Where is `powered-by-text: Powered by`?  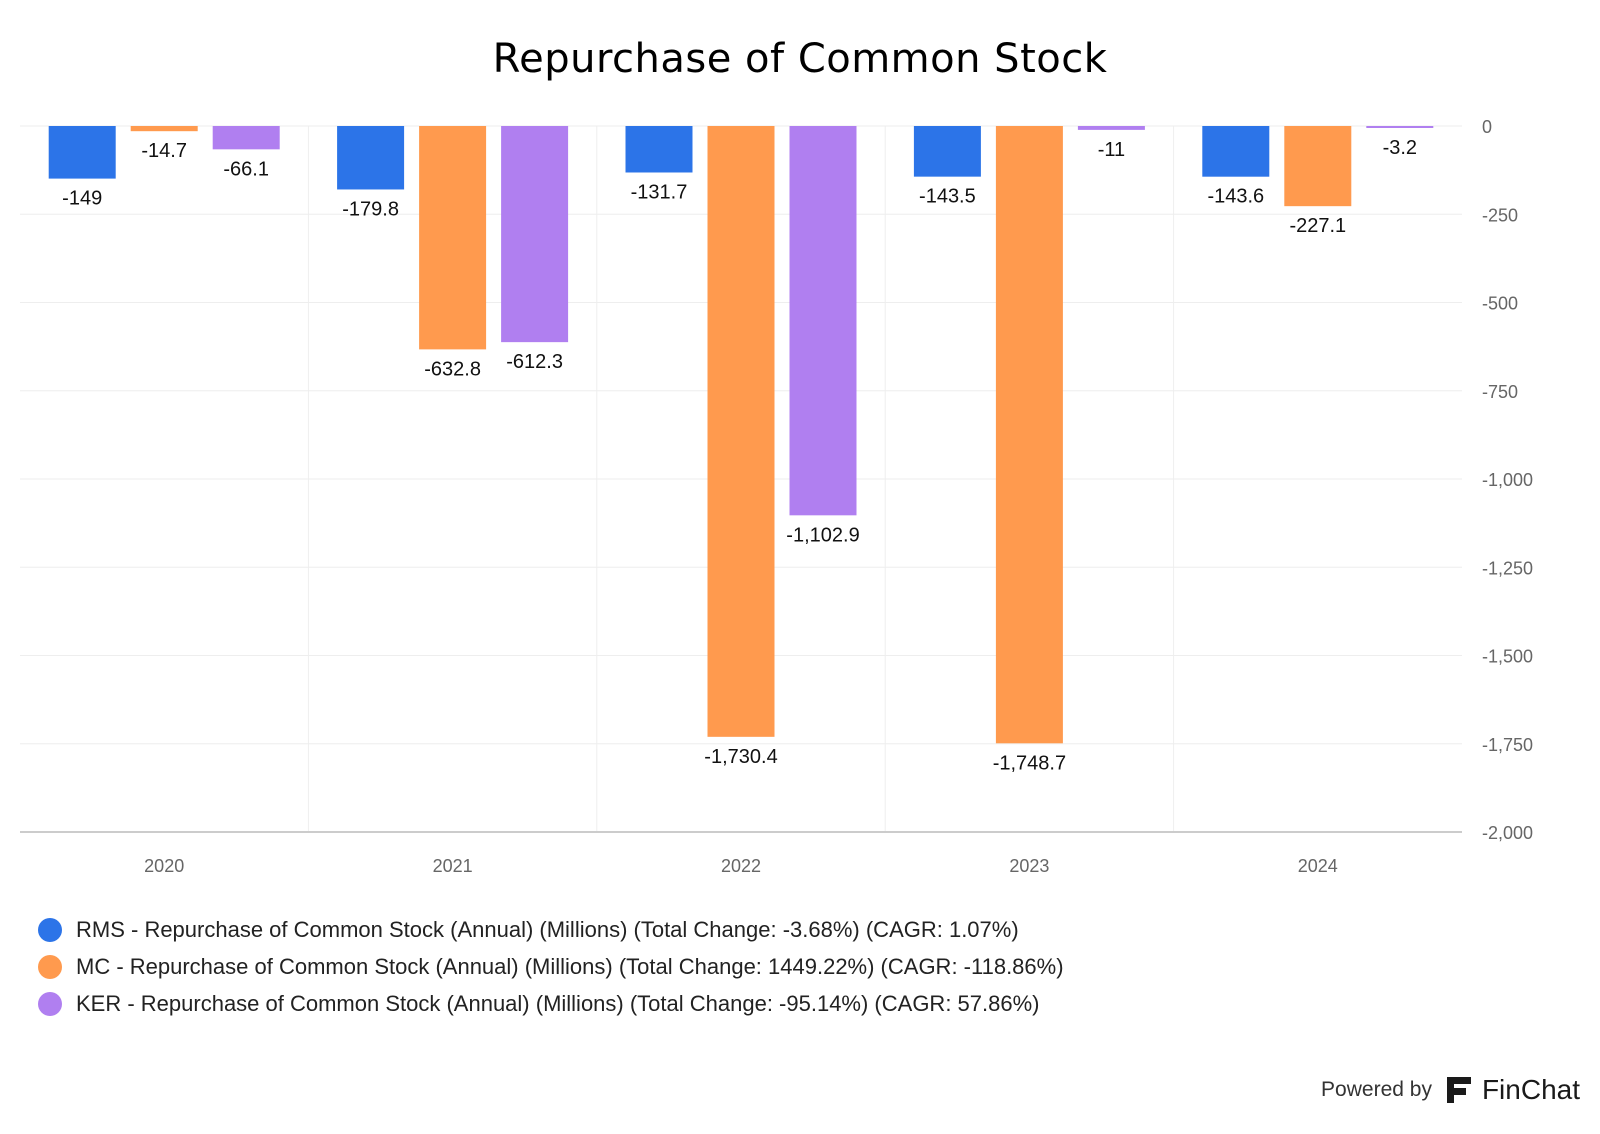
powered-by-text: Powered by is located at coordinates (1376, 1089).